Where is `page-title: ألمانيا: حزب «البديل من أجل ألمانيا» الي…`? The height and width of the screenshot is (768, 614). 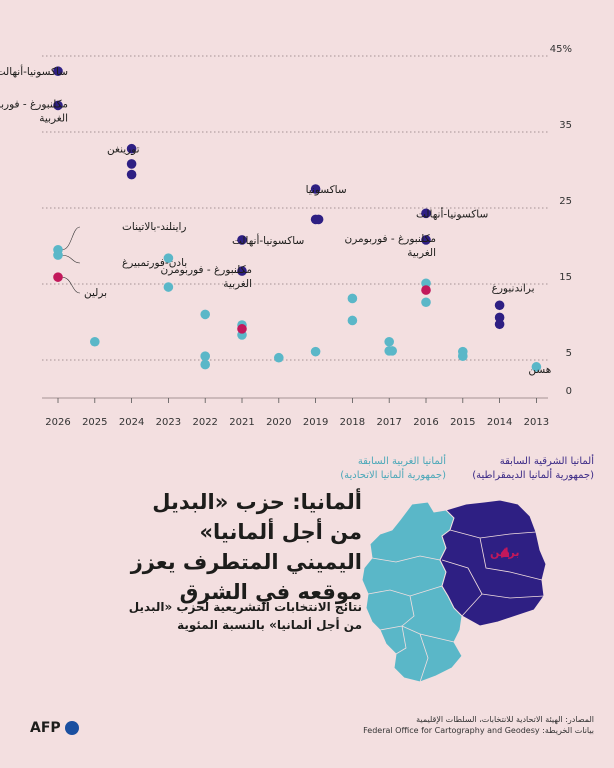 page-title: ألمانيا: حزب «البديل من أجل ألمانيا» الي… is located at coordinates (246, 547).